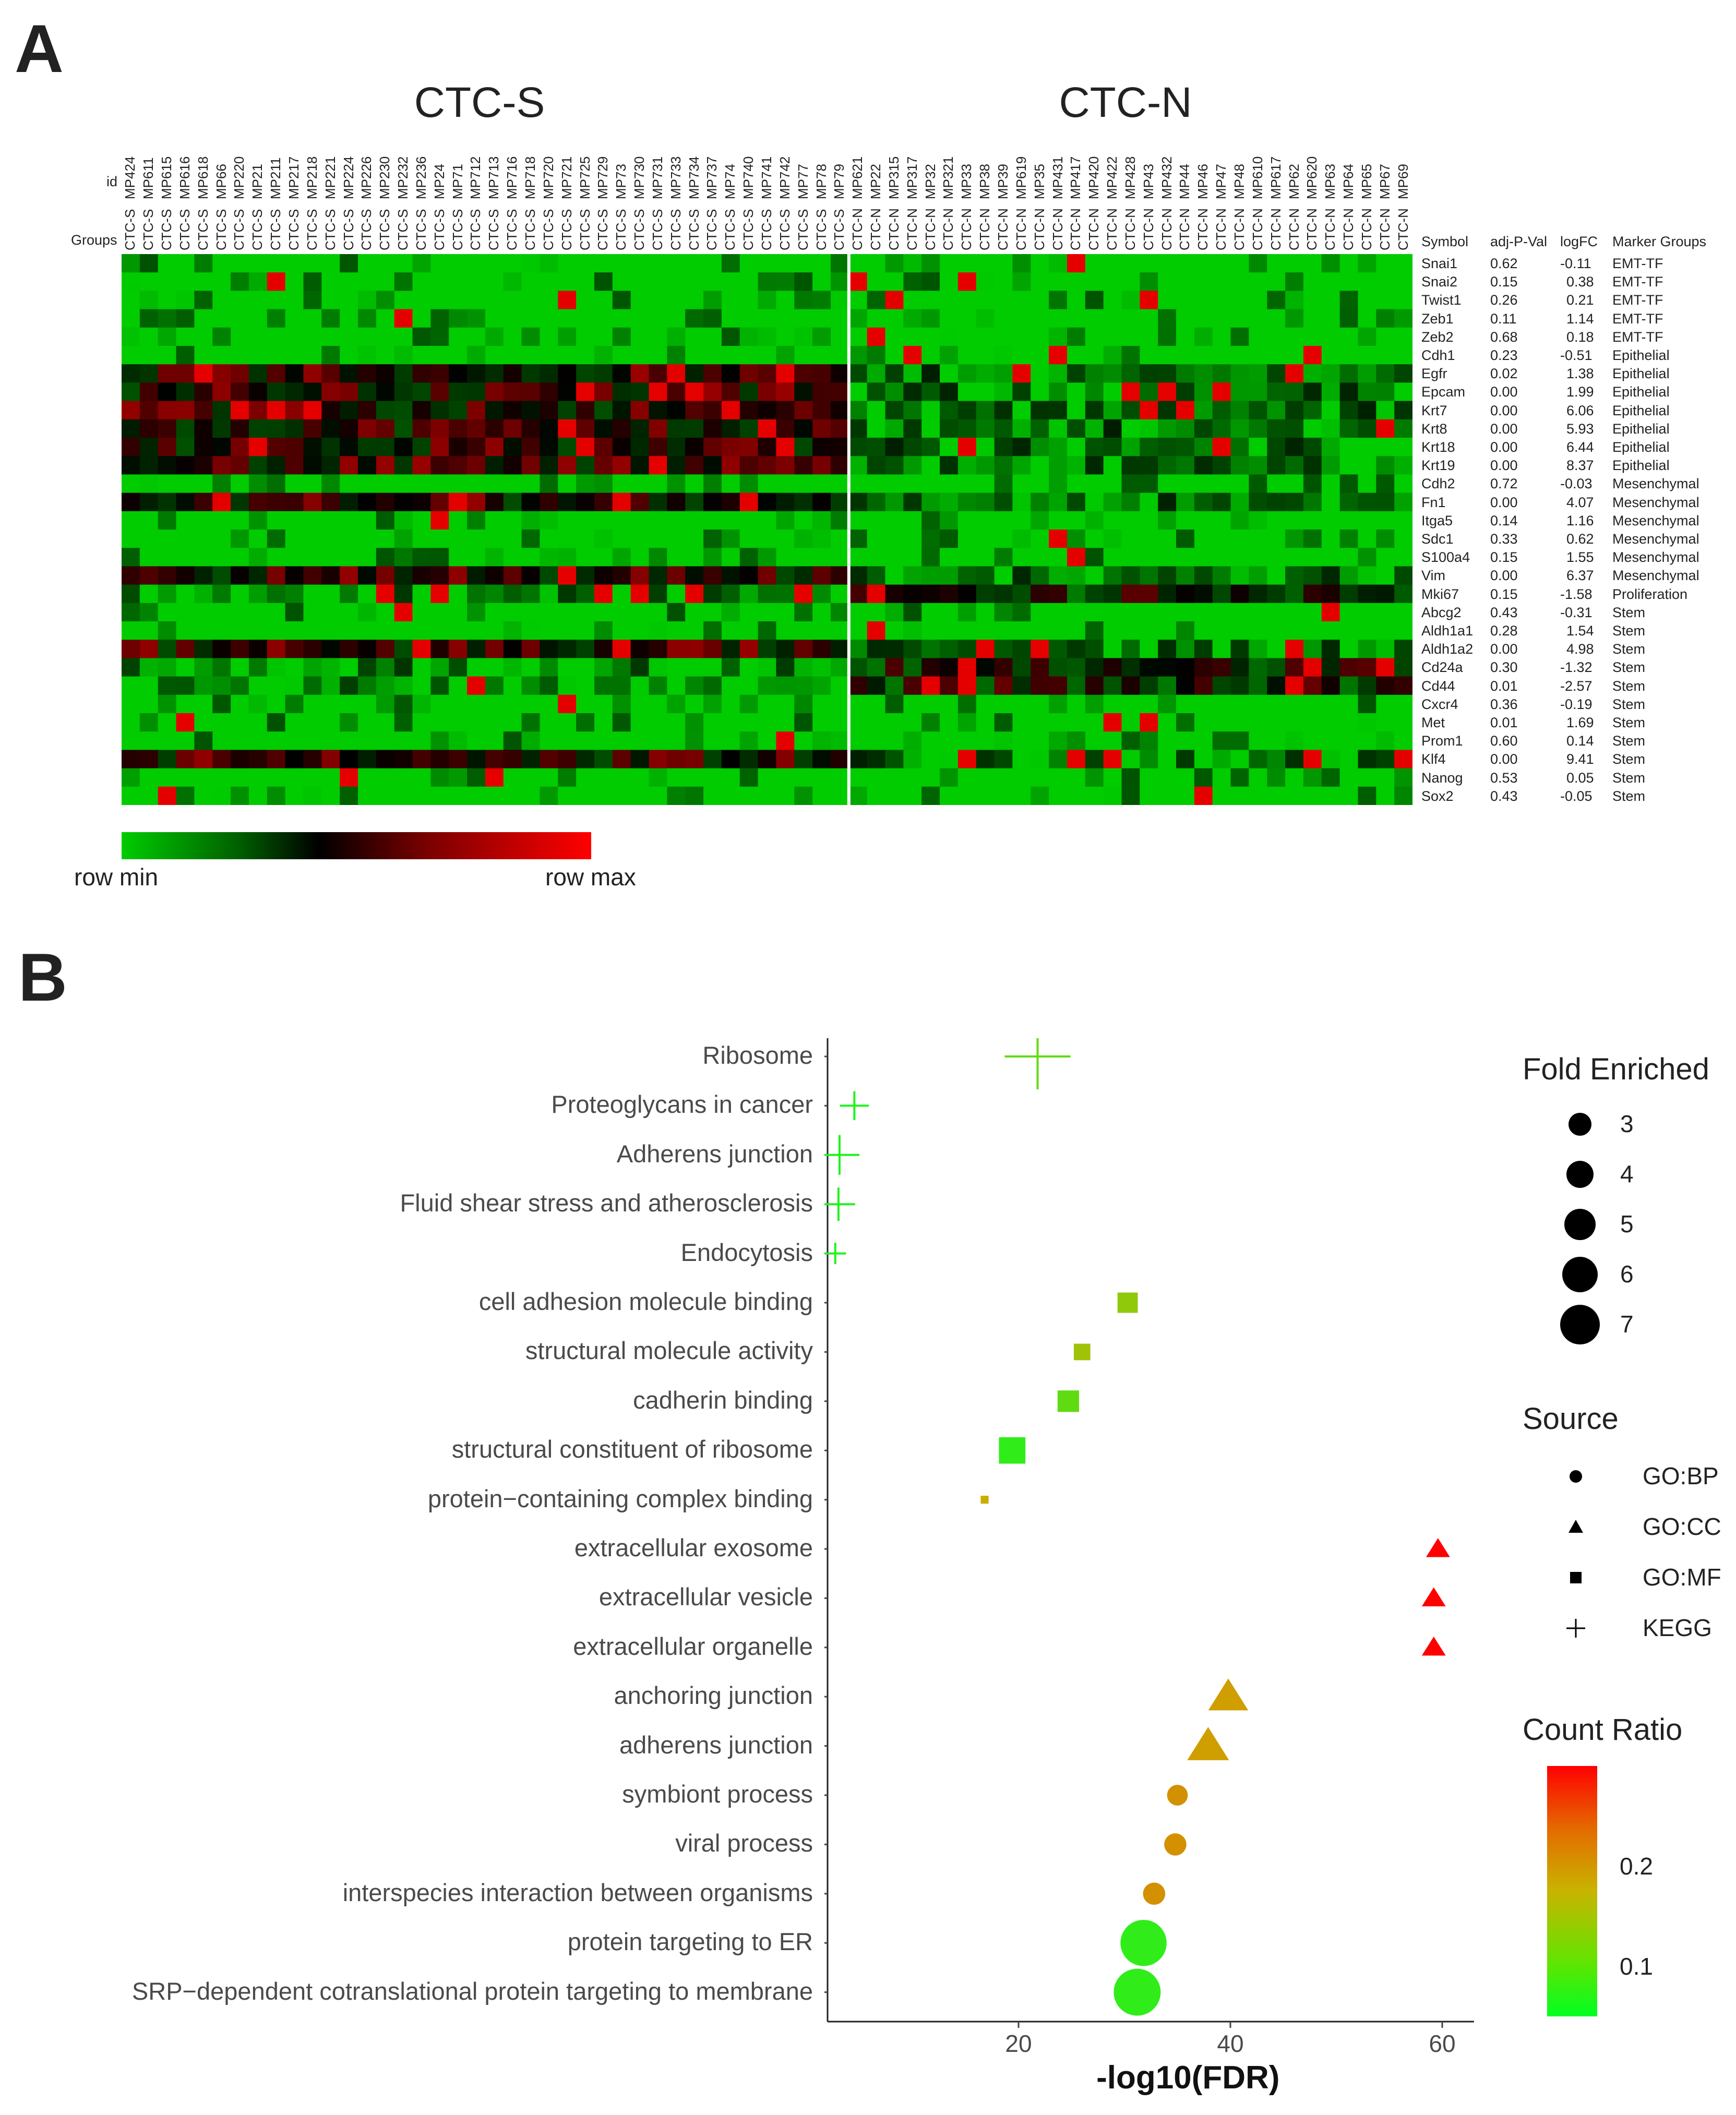 The width and height of the screenshot is (1736, 2115). I want to click on gene-symbol: Epcam, so click(1443, 392).